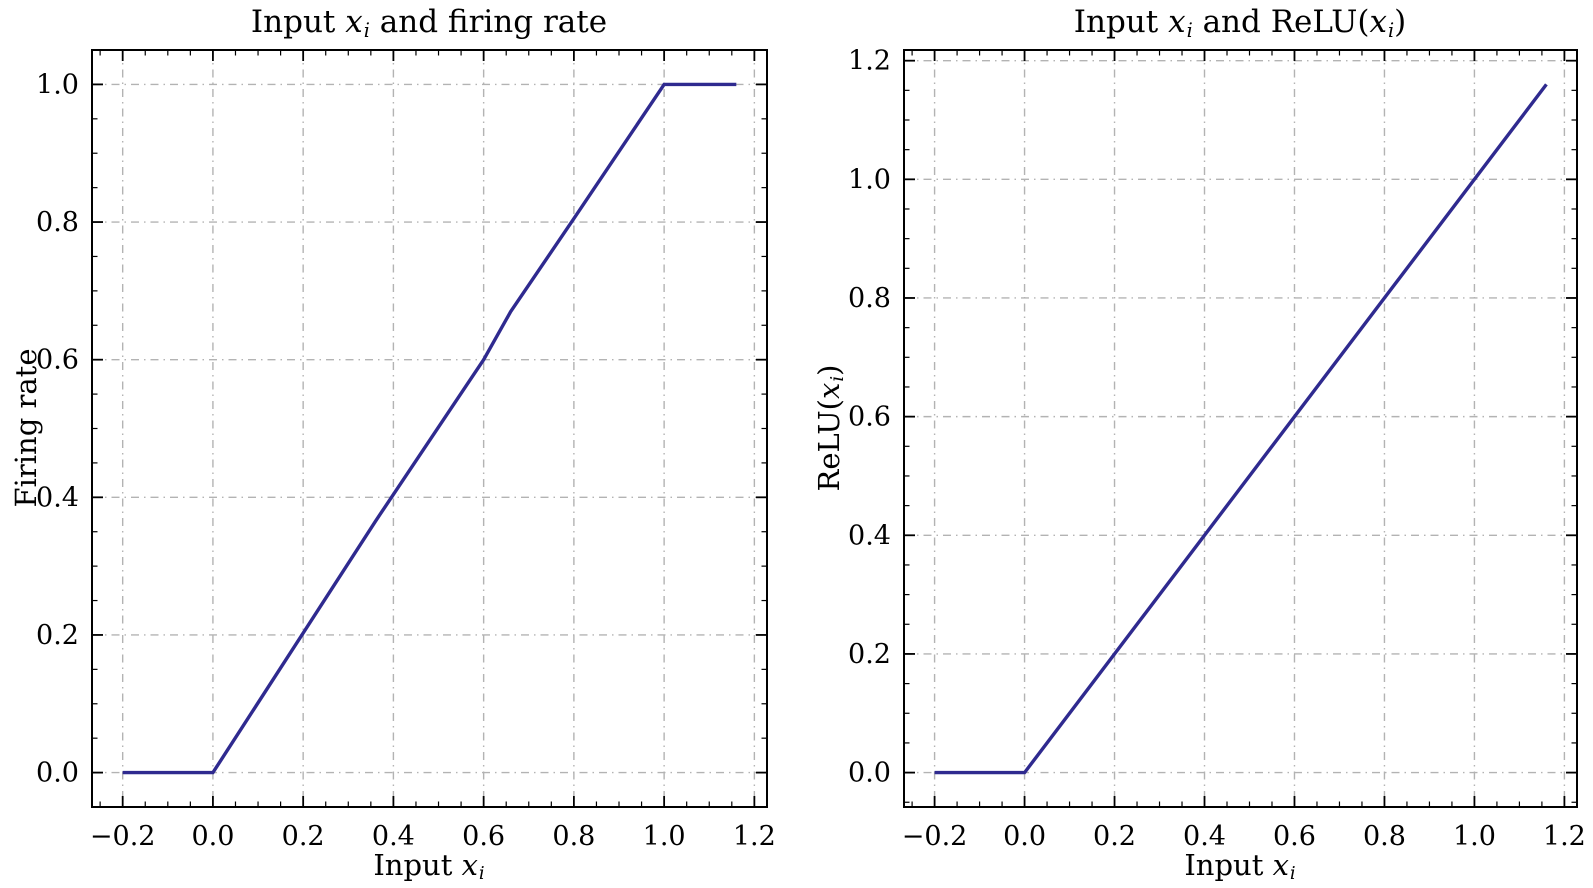  I want to click on right-y-axis-label: ReLU(xi), so click(830, 428).